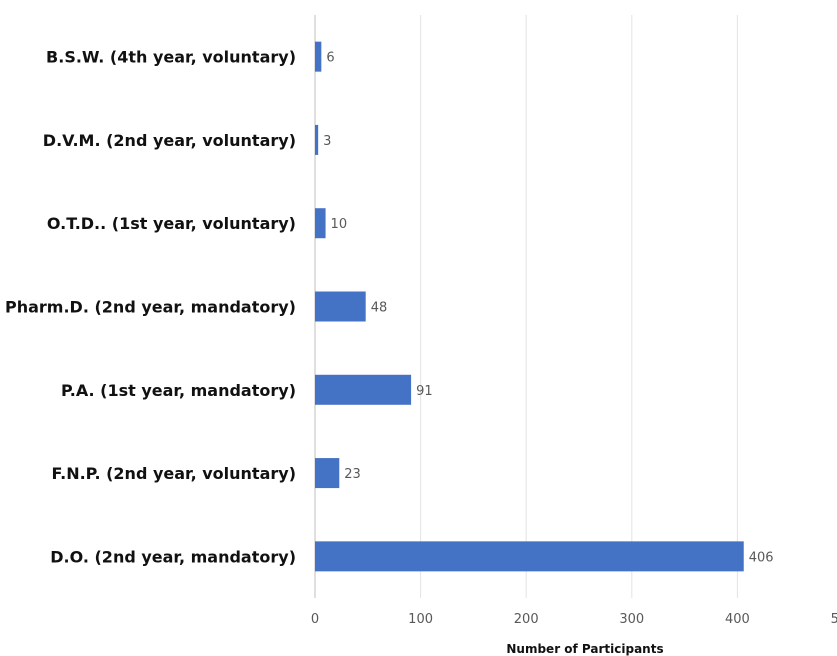 Image resolution: width=837 pixels, height=656 pixels. What do you see at coordinates (174, 473) in the screenshot?
I see `category-label: F.N.P. (2nd year, voluntary)` at bounding box center [174, 473].